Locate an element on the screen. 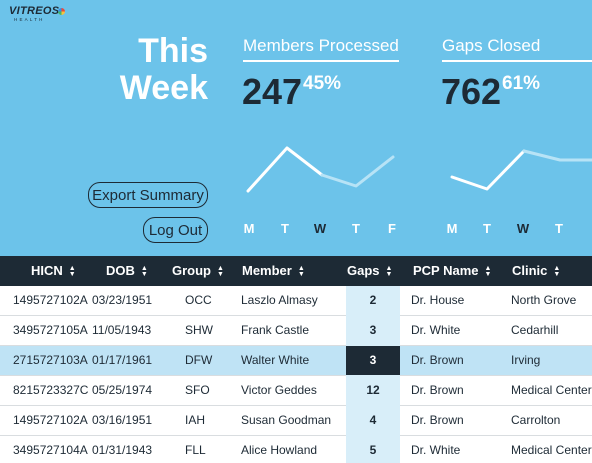 Image resolution: width=592 pixels, height=463 pixels. column-header-dob: DOB ▲ ▼ is located at coordinates (127, 270).